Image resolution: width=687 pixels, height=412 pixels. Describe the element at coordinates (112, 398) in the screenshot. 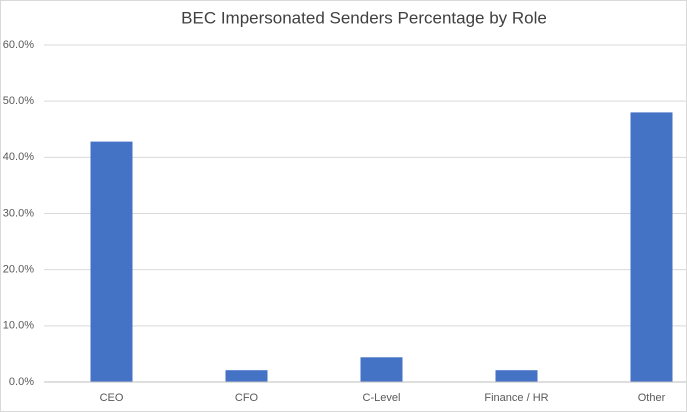

I see `x-tick-label: CEO` at that location.